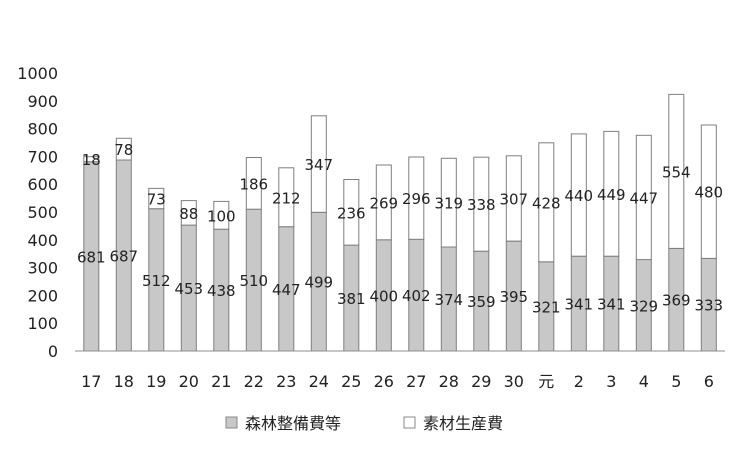 Image resolution: width=750 pixels, height=457 pixels. What do you see at coordinates (409, 422) in the screenshot?
I see `legend-swatch-timber-production` at bounding box center [409, 422].